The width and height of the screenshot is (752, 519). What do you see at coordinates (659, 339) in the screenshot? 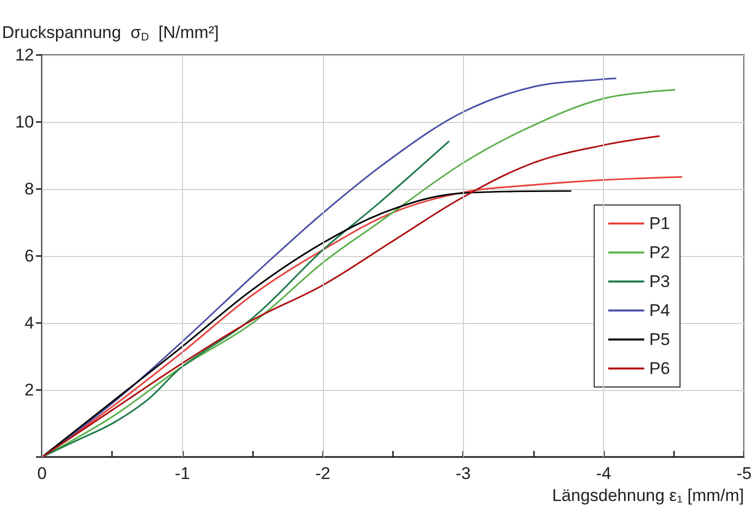
I see `legend-label: P5` at bounding box center [659, 339].